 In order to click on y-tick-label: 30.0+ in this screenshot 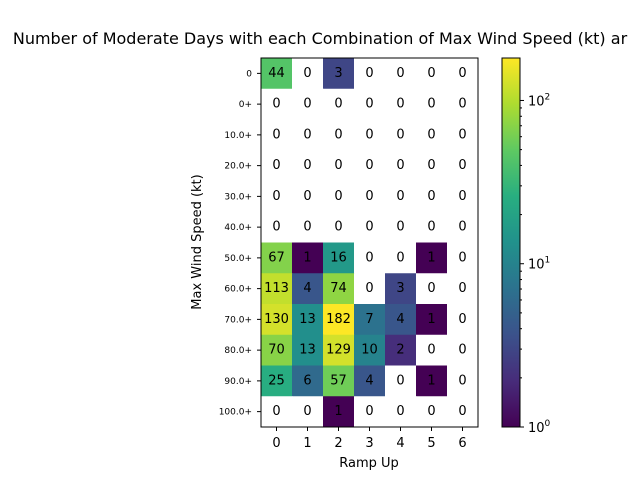, I will do `click(238, 197)`.